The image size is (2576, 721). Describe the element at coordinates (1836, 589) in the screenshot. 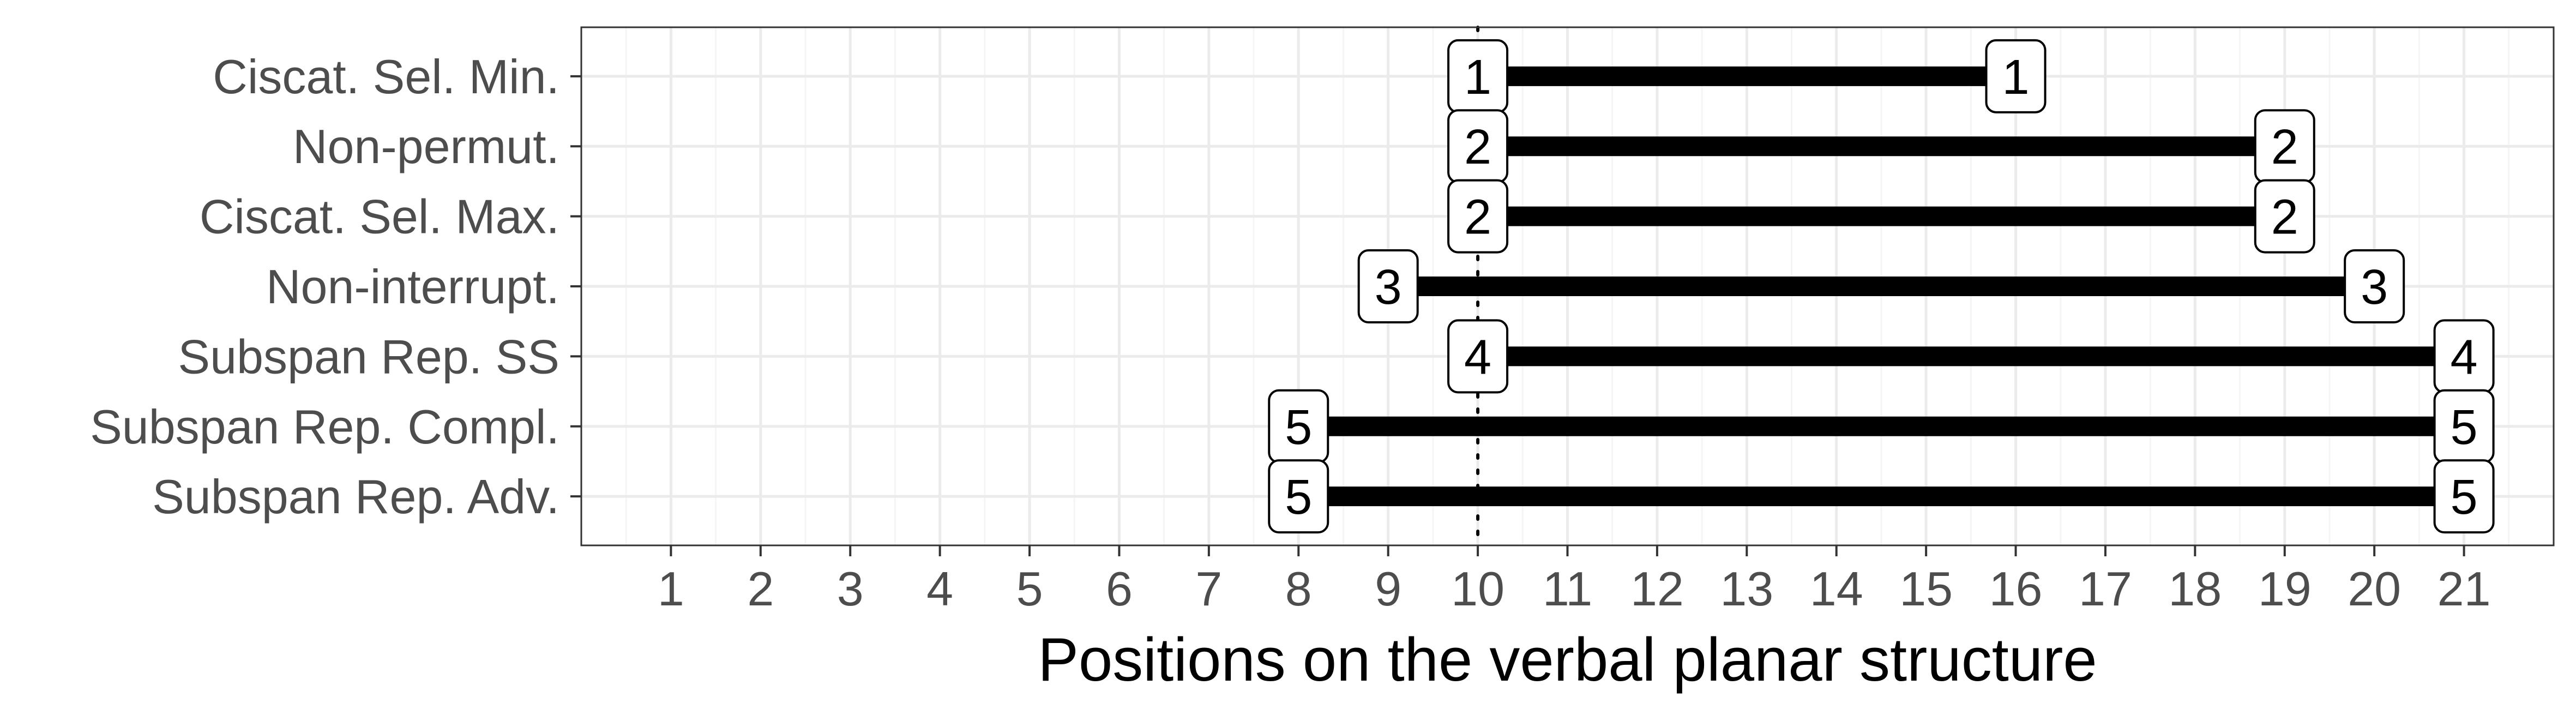

I see `x-tick-label: 14` at that location.